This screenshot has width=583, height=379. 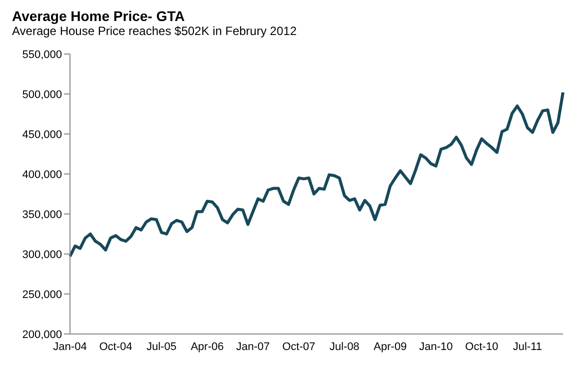 I want to click on y-tick-label: 550,000, so click(x=42, y=54).